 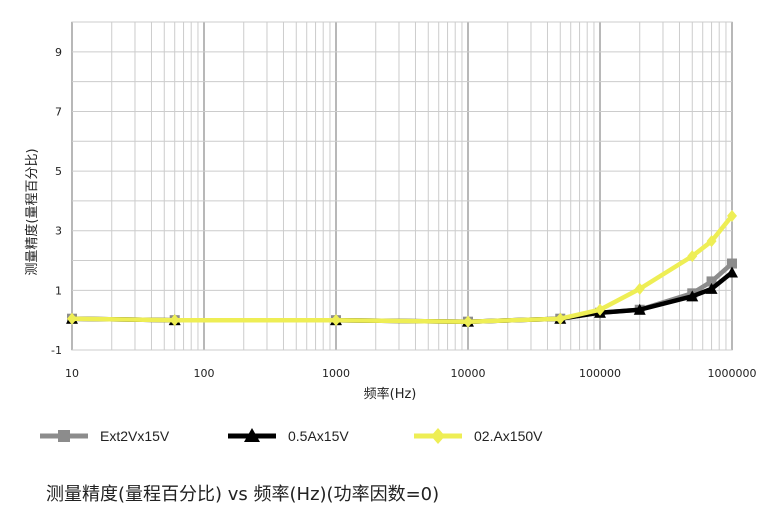 What do you see at coordinates (56, 350) in the screenshot?
I see `y-tick-label: -1` at bounding box center [56, 350].